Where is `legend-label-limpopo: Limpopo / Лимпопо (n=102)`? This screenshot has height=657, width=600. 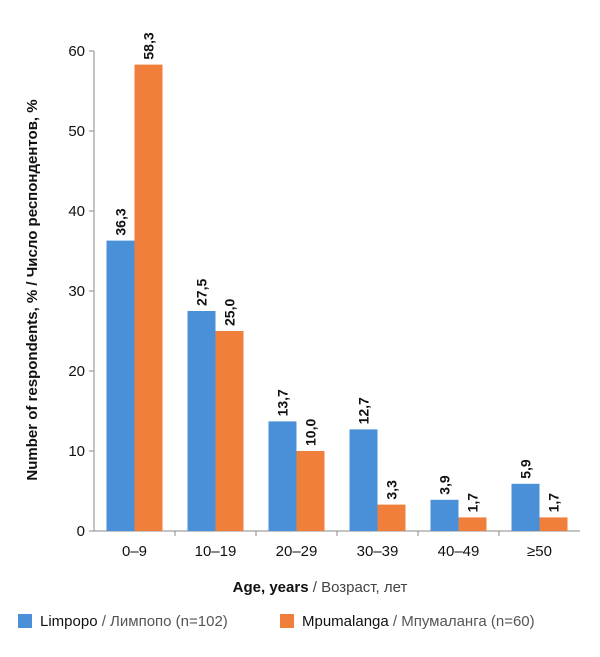
legend-label-limpopo: Limpopo / Лимпопо (n=102) is located at coordinates (134, 621).